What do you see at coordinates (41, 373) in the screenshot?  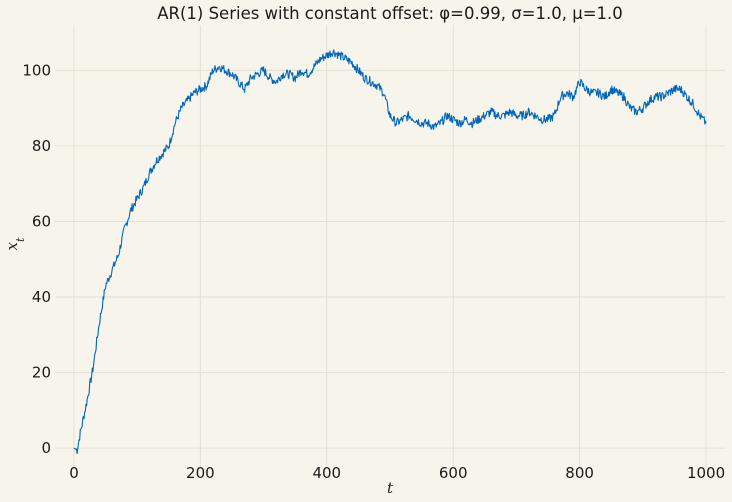 I see `y-tick-label: 20` at bounding box center [41, 373].